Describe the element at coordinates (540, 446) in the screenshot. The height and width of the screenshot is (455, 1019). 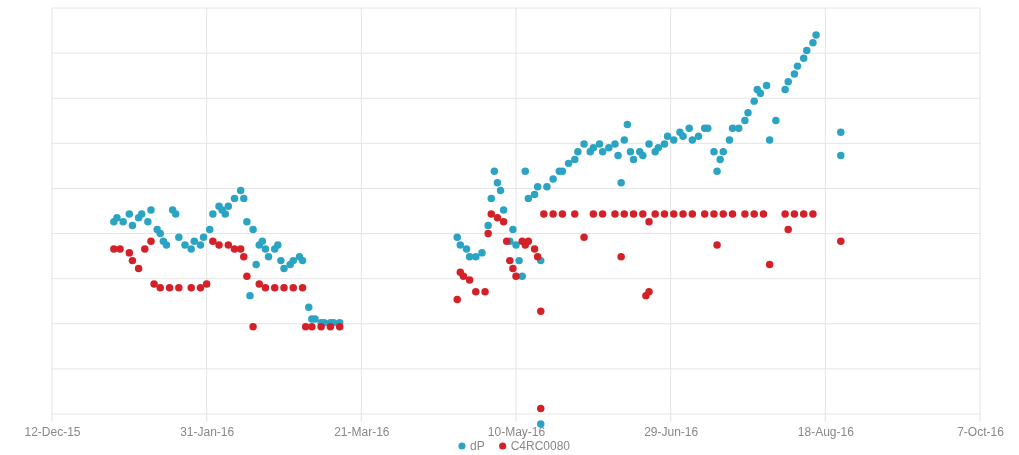
I see `legend-label: C4RC0080` at that location.